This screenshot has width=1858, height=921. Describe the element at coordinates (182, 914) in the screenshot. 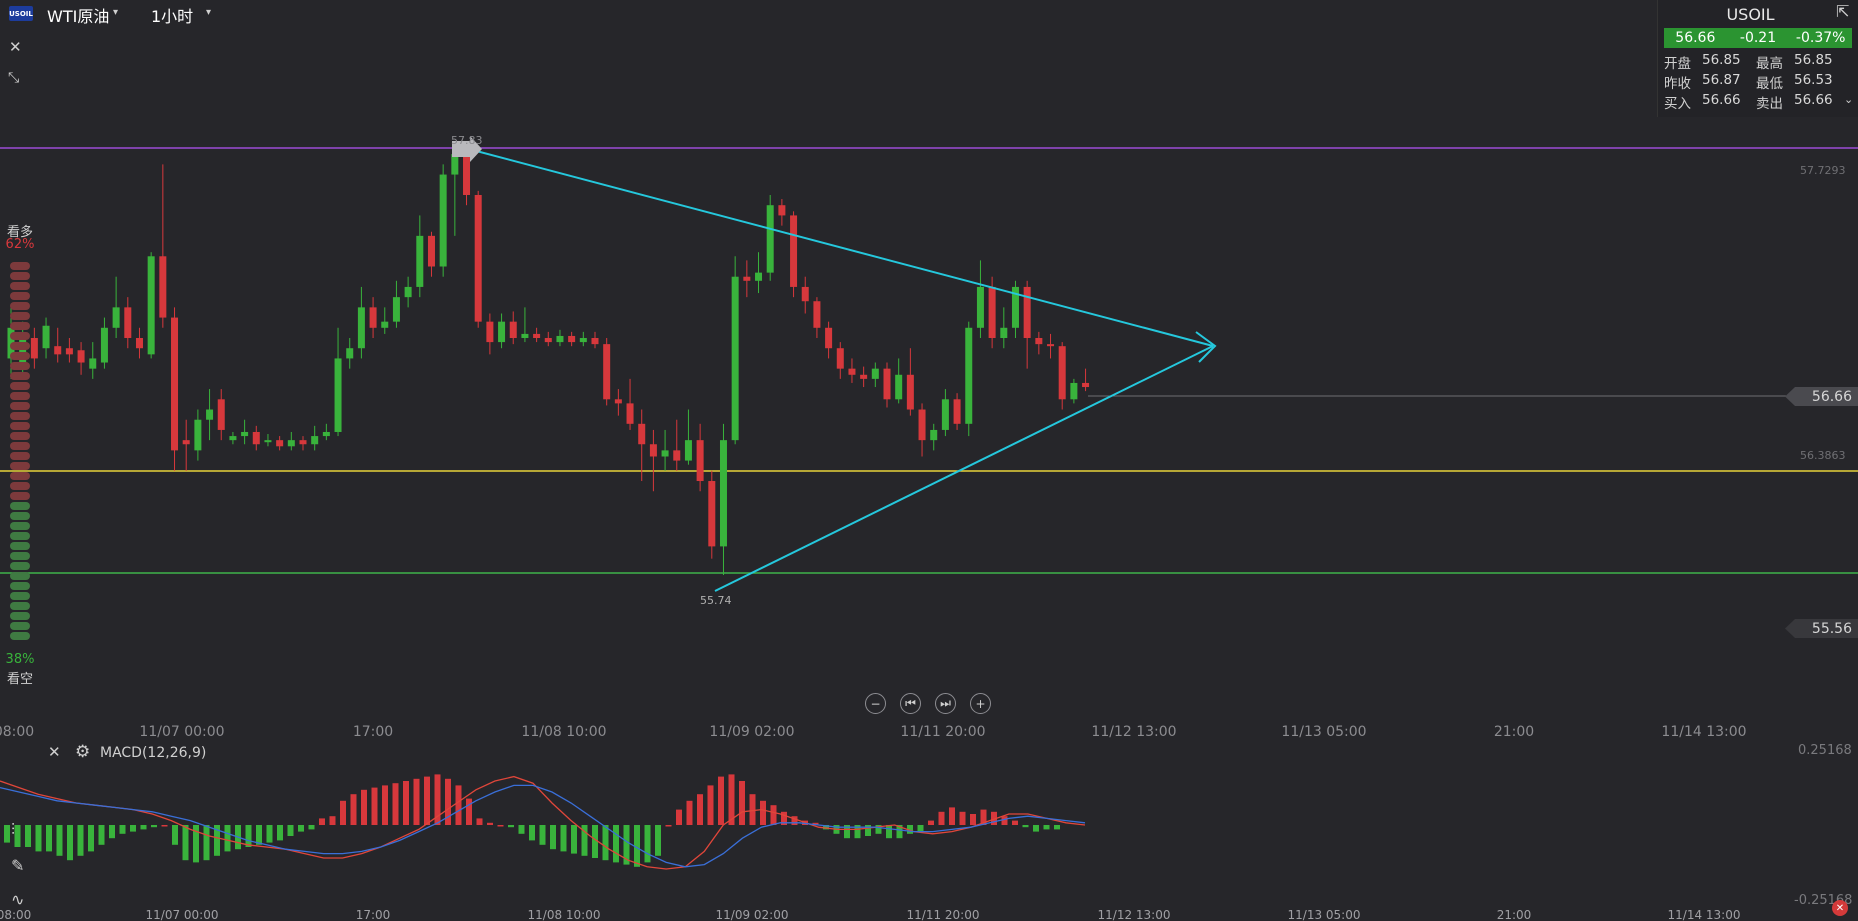

I see `macd-time-axis-label: 11/07 00:00` at that location.